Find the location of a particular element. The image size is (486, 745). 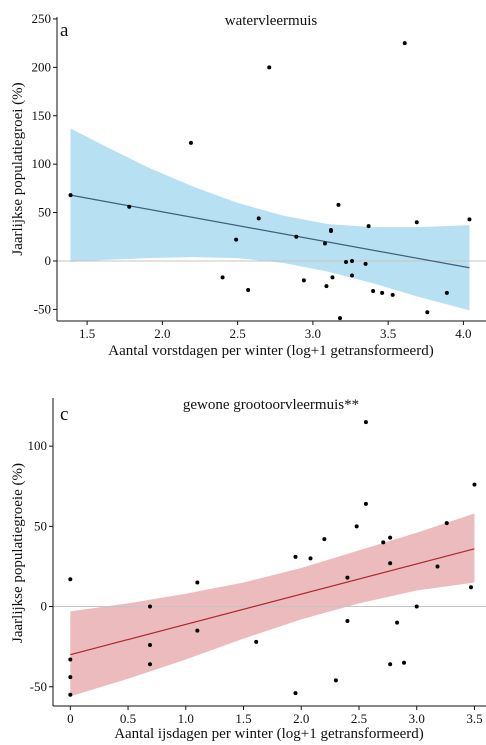

x-tick-label: 2.0 is located at coordinates (301, 718).